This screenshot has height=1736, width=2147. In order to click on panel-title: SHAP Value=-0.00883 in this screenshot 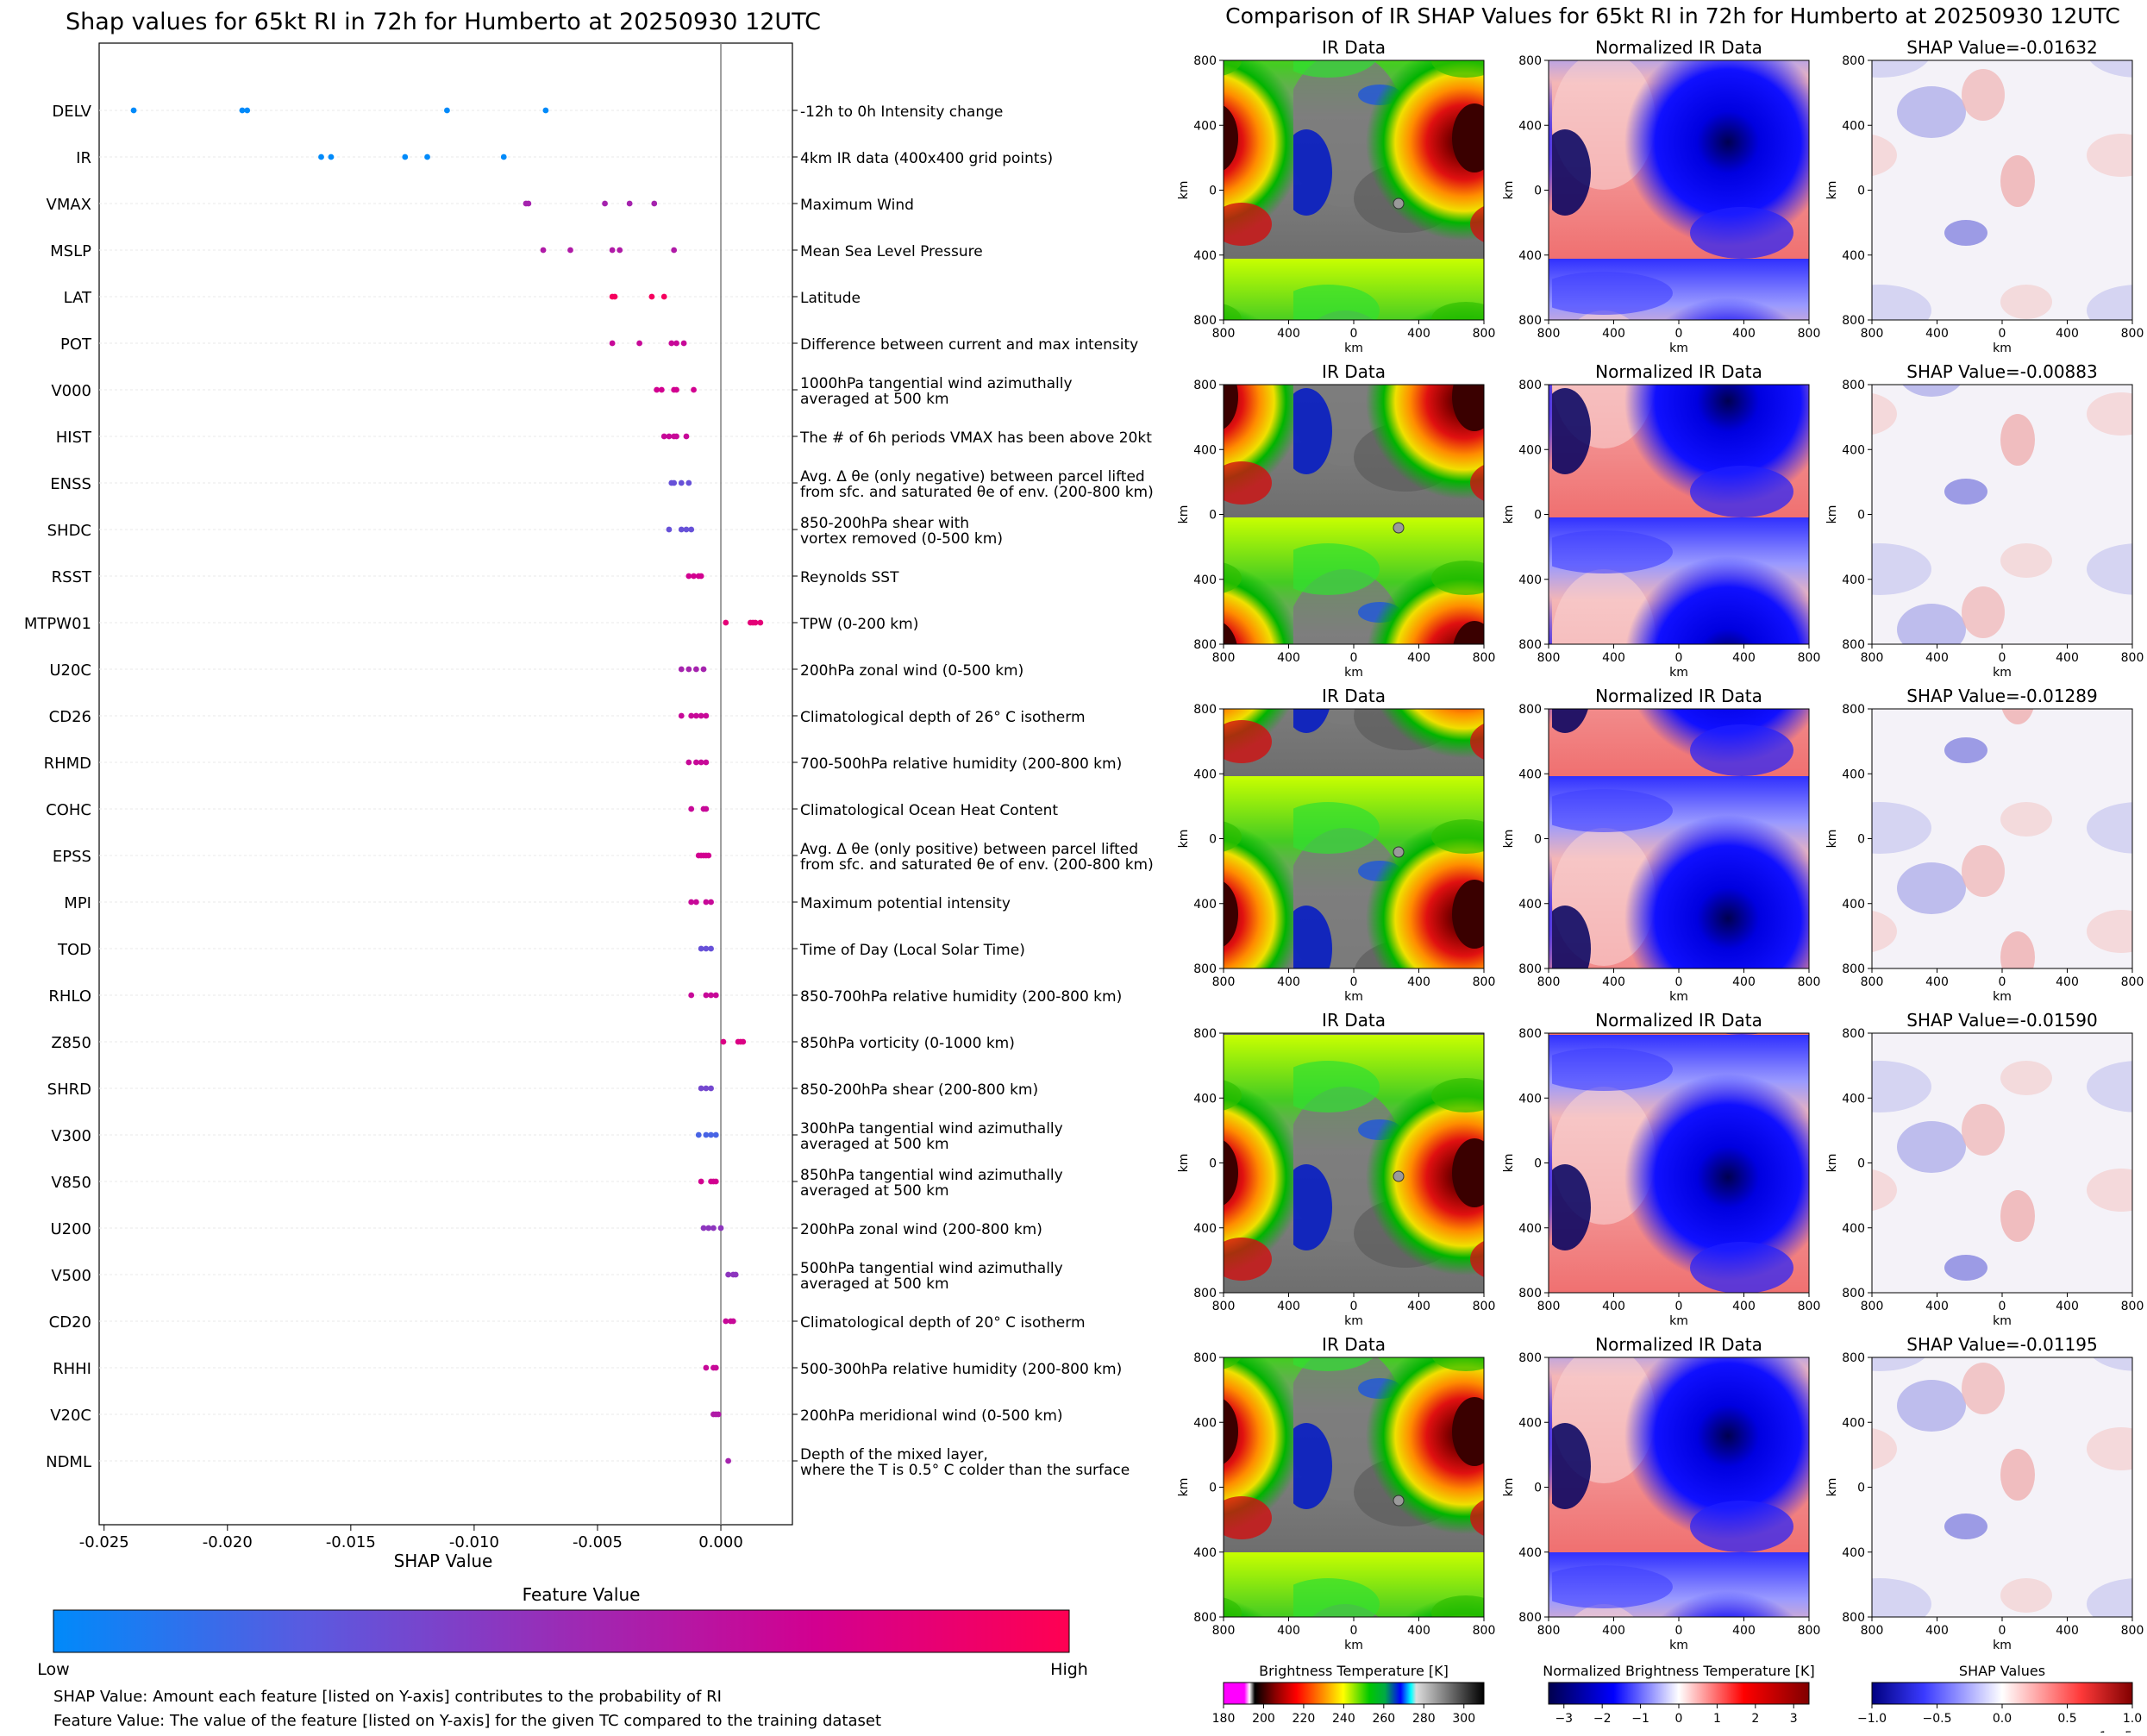, I will do `click(2001, 371)`.